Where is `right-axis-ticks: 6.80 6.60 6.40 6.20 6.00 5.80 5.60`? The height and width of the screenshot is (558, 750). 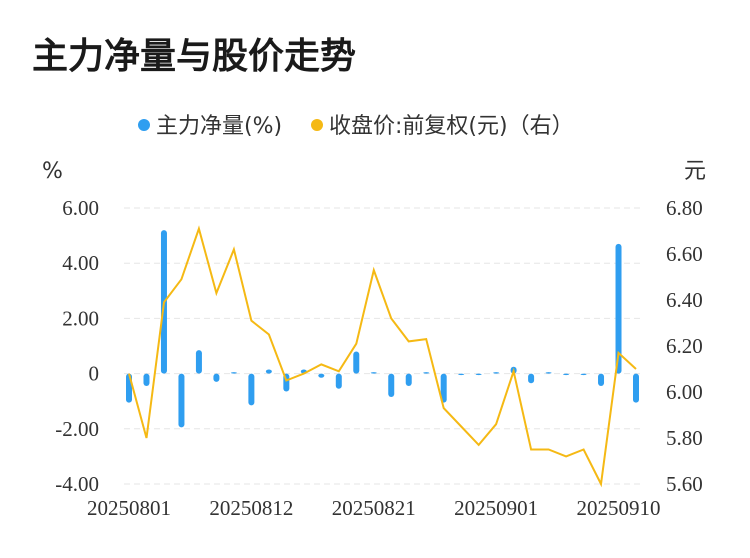
right-axis-ticks: 6.80 6.60 6.40 6.20 6.00 5.80 5.60 is located at coordinates (684, 346).